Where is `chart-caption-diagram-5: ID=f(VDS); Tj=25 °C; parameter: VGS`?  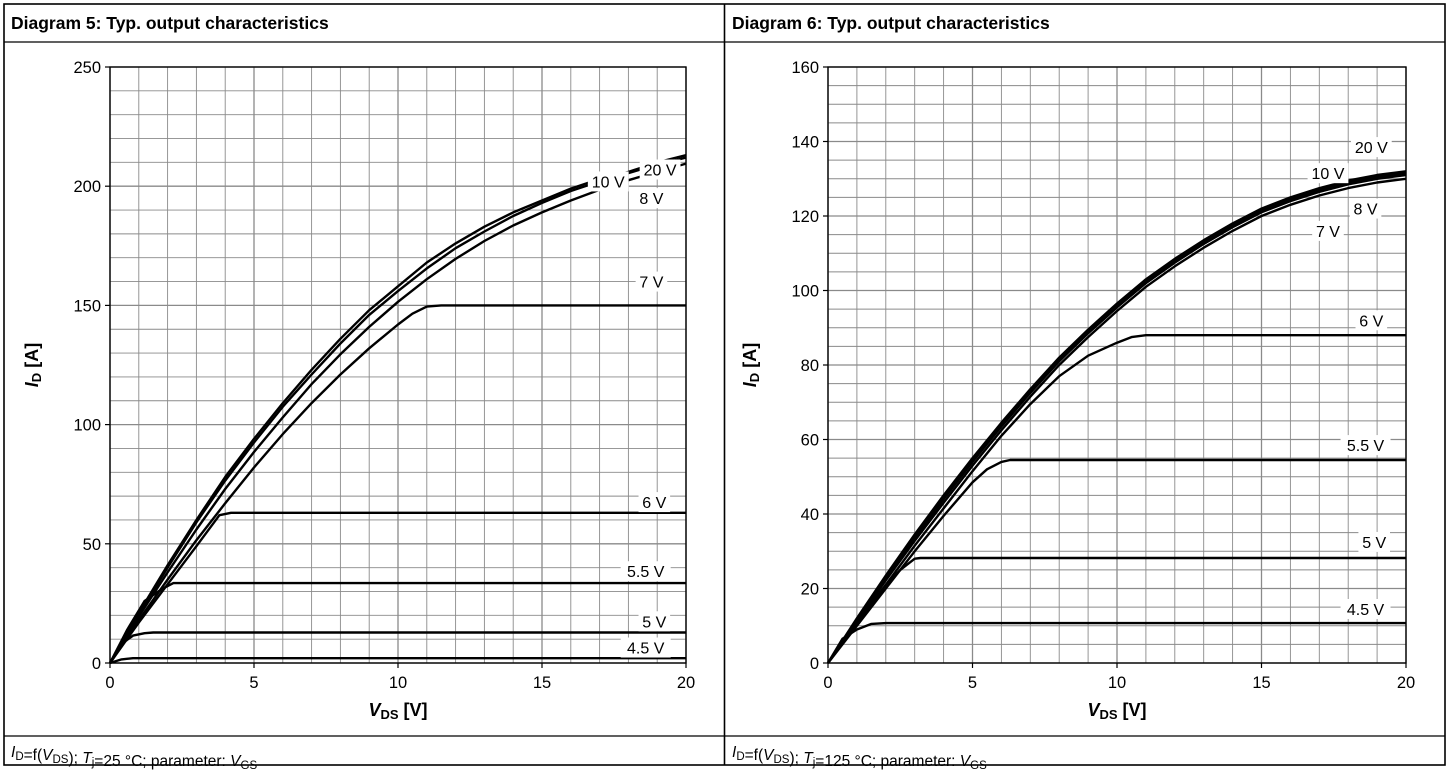
chart-caption-diagram-5: ID=f(VDS); Tj=25 °C; parameter: VGS is located at coordinates (134, 757).